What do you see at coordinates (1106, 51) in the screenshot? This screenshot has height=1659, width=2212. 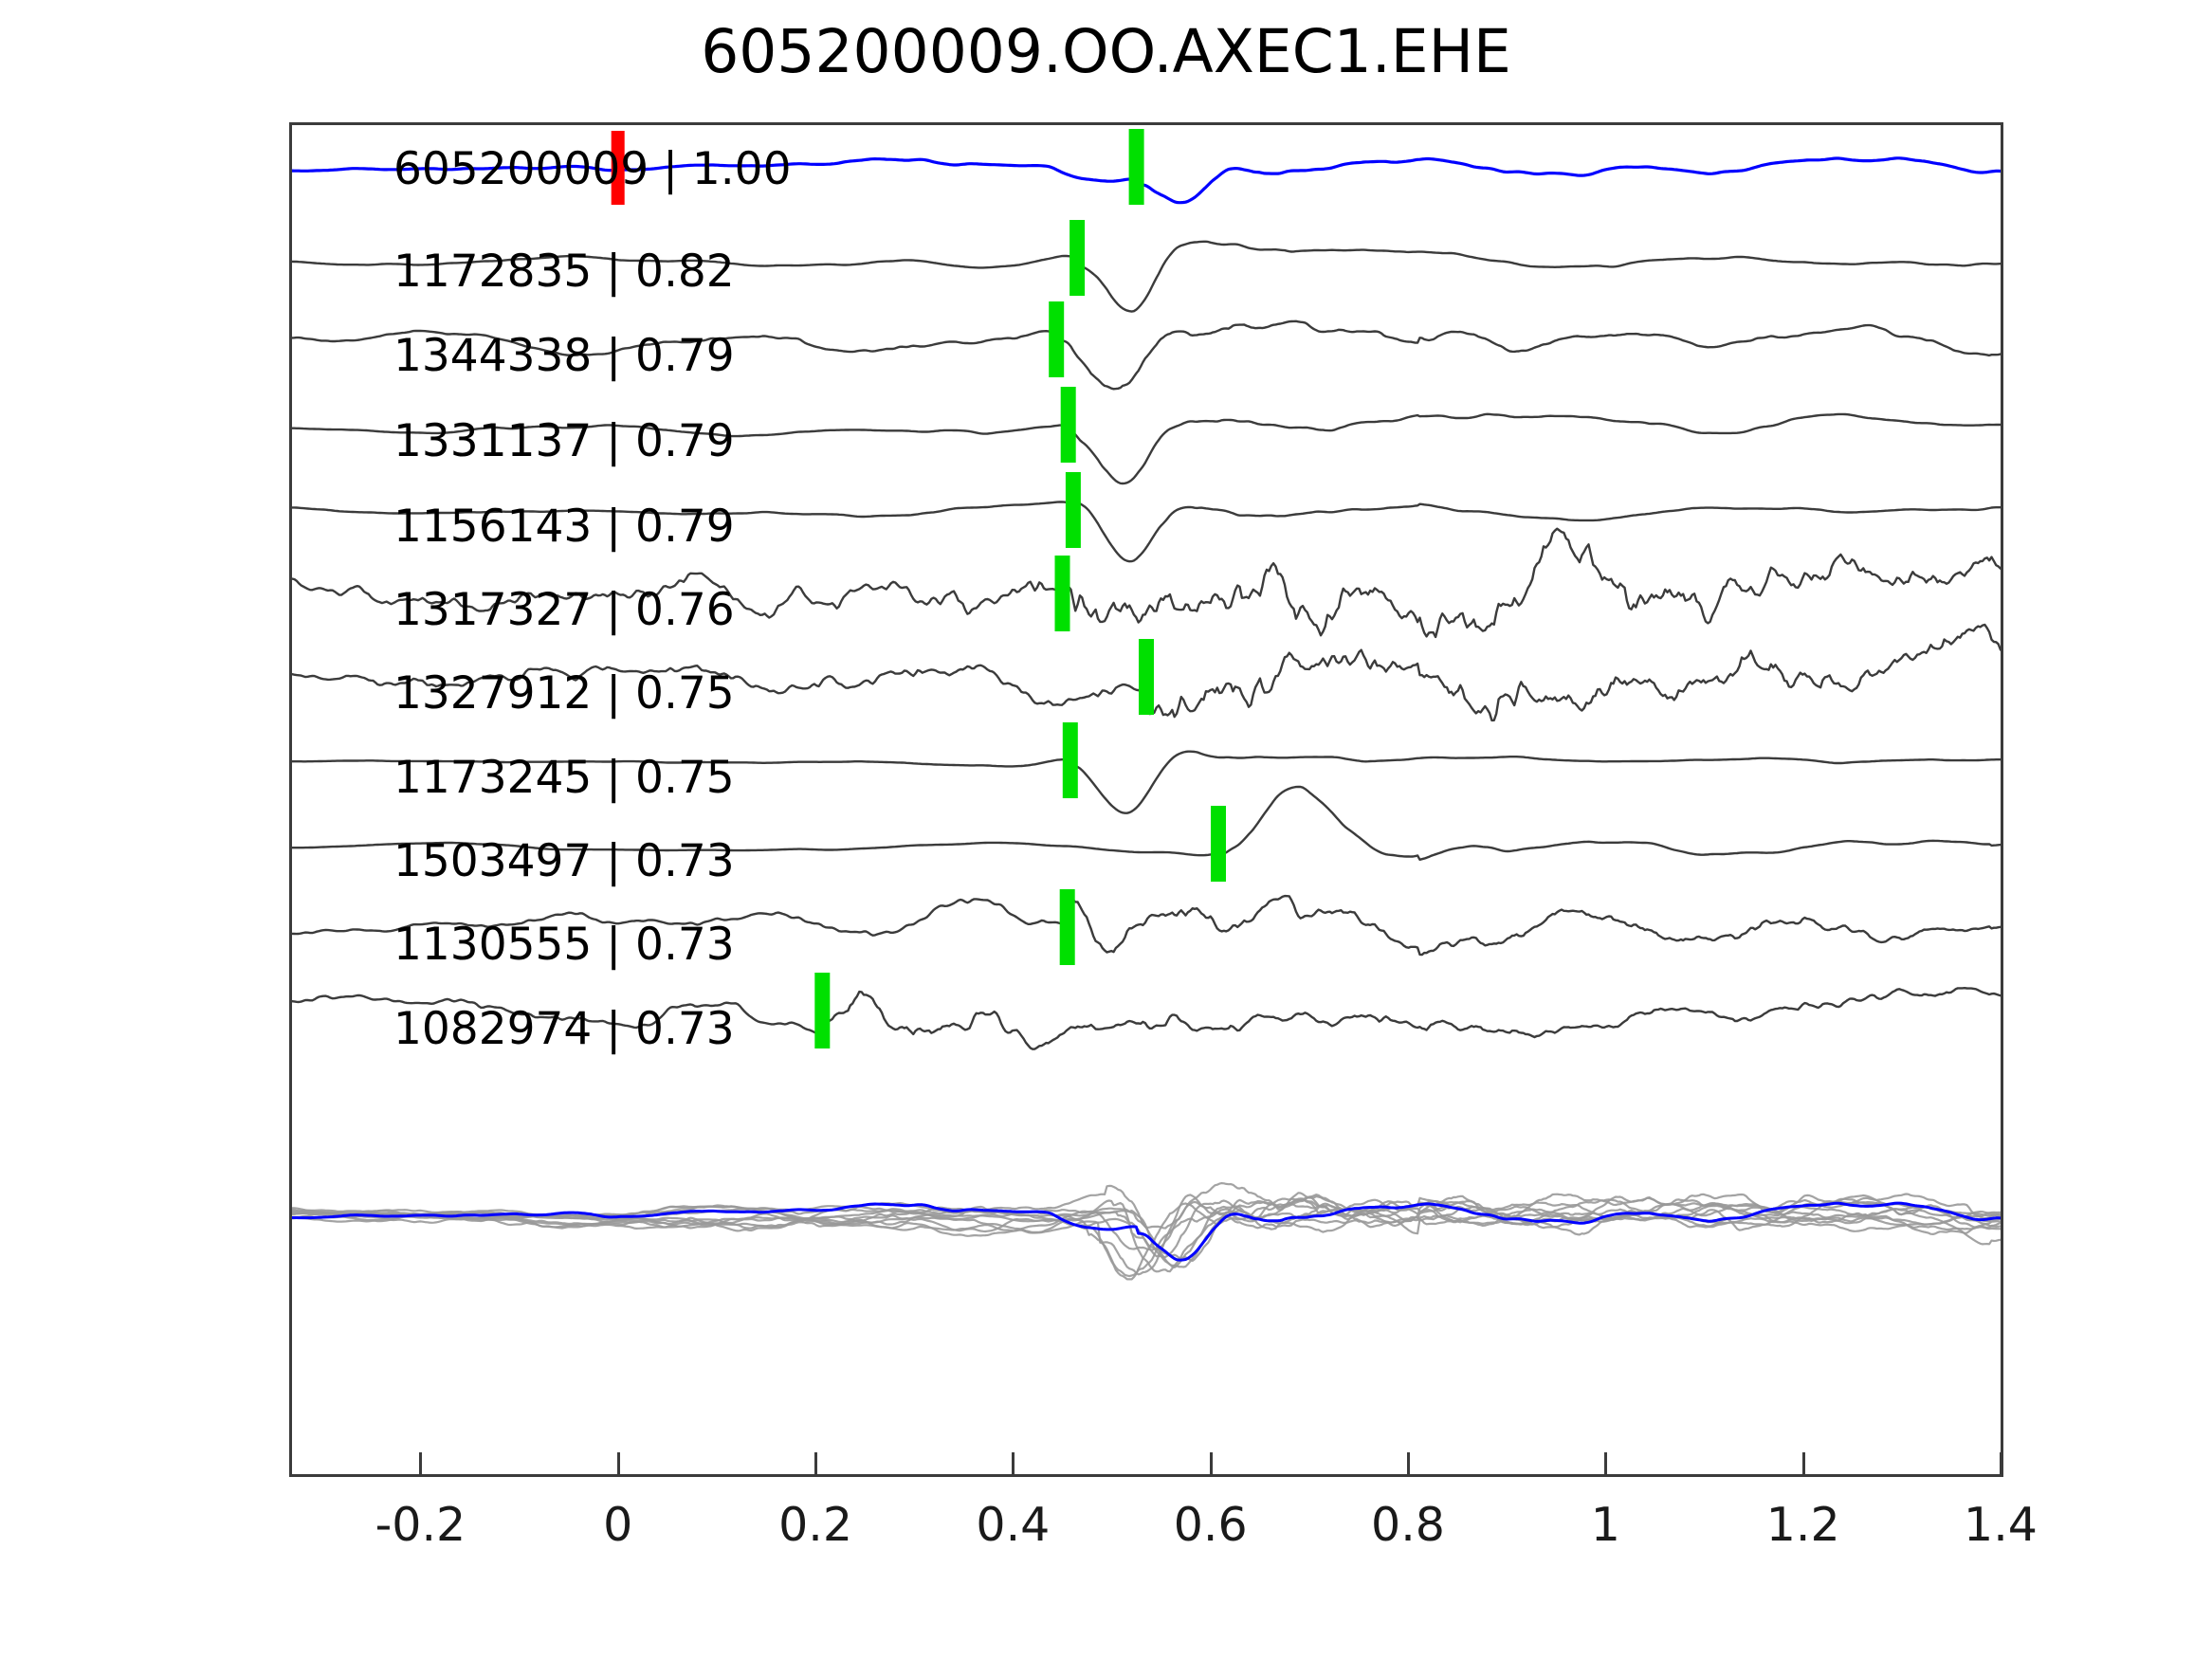 I see `page-title: 605200009.OO.AXEC1.EHE` at bounding box center [1106, 51].